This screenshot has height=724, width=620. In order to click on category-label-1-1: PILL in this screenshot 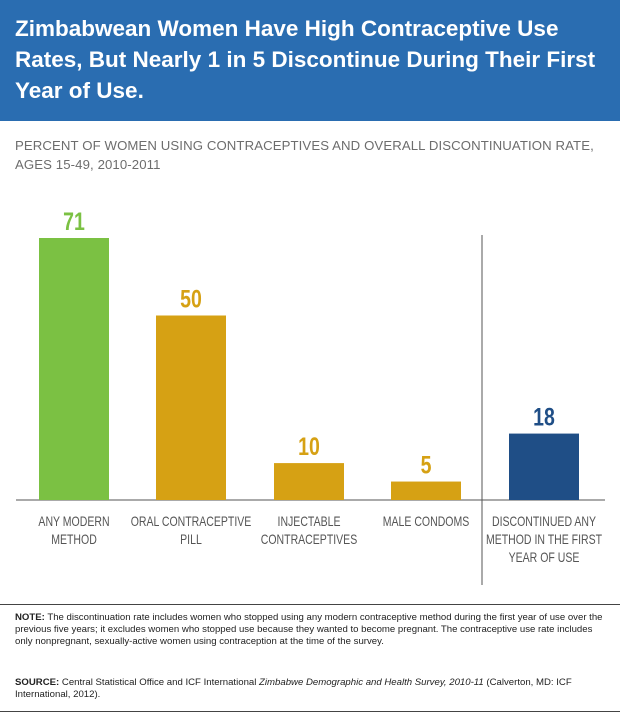, I will do `click(191, 540)`.